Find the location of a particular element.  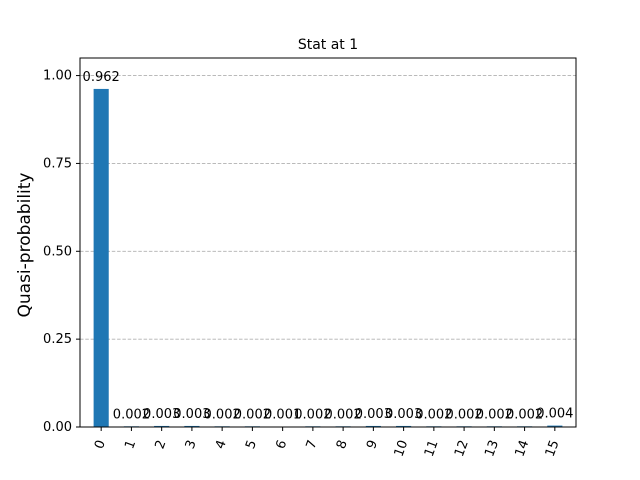

y-tick-label: 0.50 is located at coordinates (57, 251).